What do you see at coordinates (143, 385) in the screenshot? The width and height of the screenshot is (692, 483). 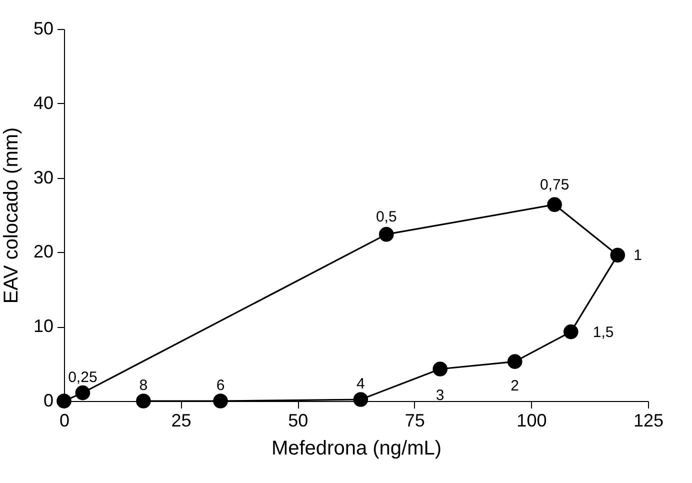 I see `annotation: 8` at bounding box center [143, 385].